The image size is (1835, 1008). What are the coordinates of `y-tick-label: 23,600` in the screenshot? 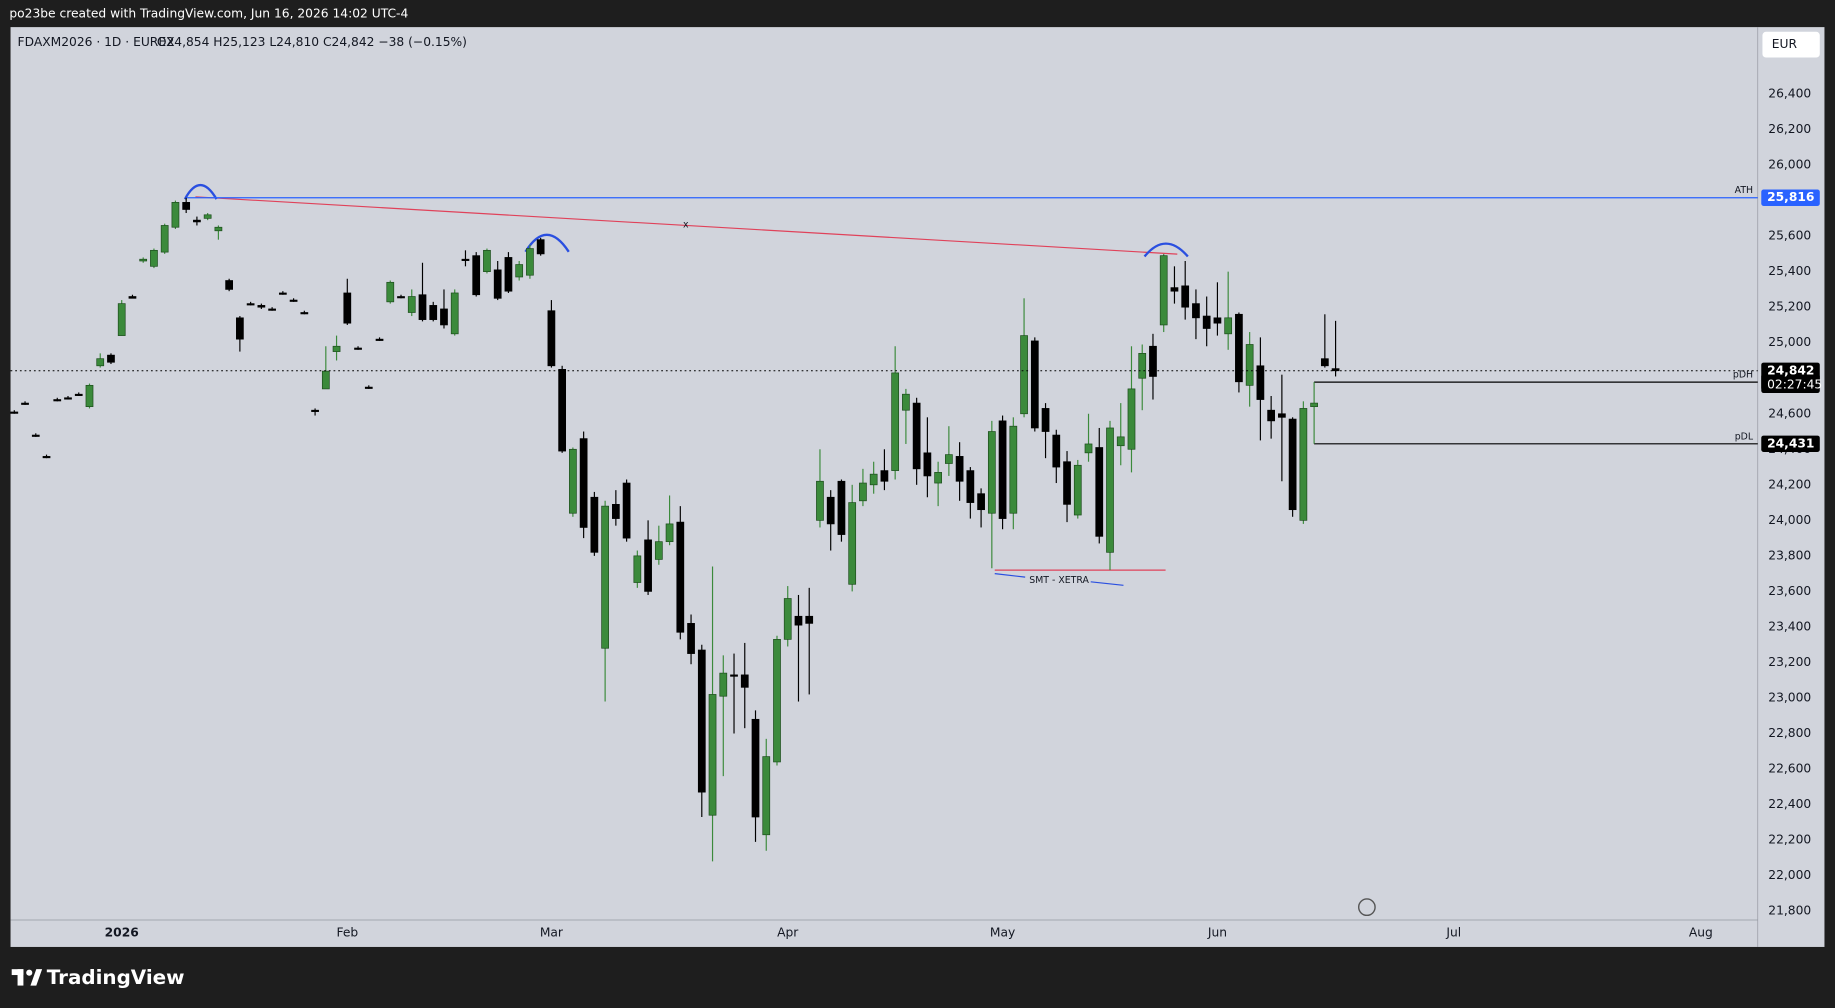 It's located at (1789, 591).